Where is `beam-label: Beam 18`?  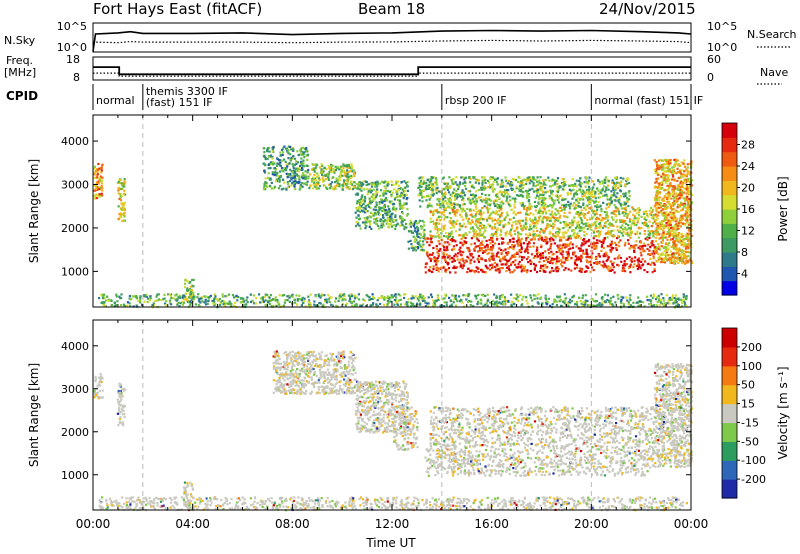
beam-label: Beam 18 is located at coordinates (392, 9).